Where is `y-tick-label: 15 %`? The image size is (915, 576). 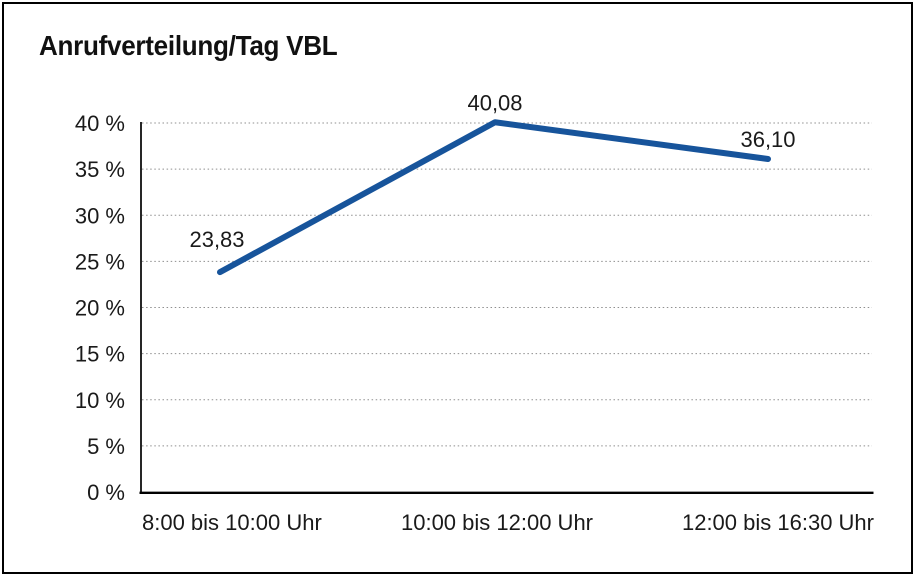
y-tick-label: 15 % is located at coordinates (100, 354).